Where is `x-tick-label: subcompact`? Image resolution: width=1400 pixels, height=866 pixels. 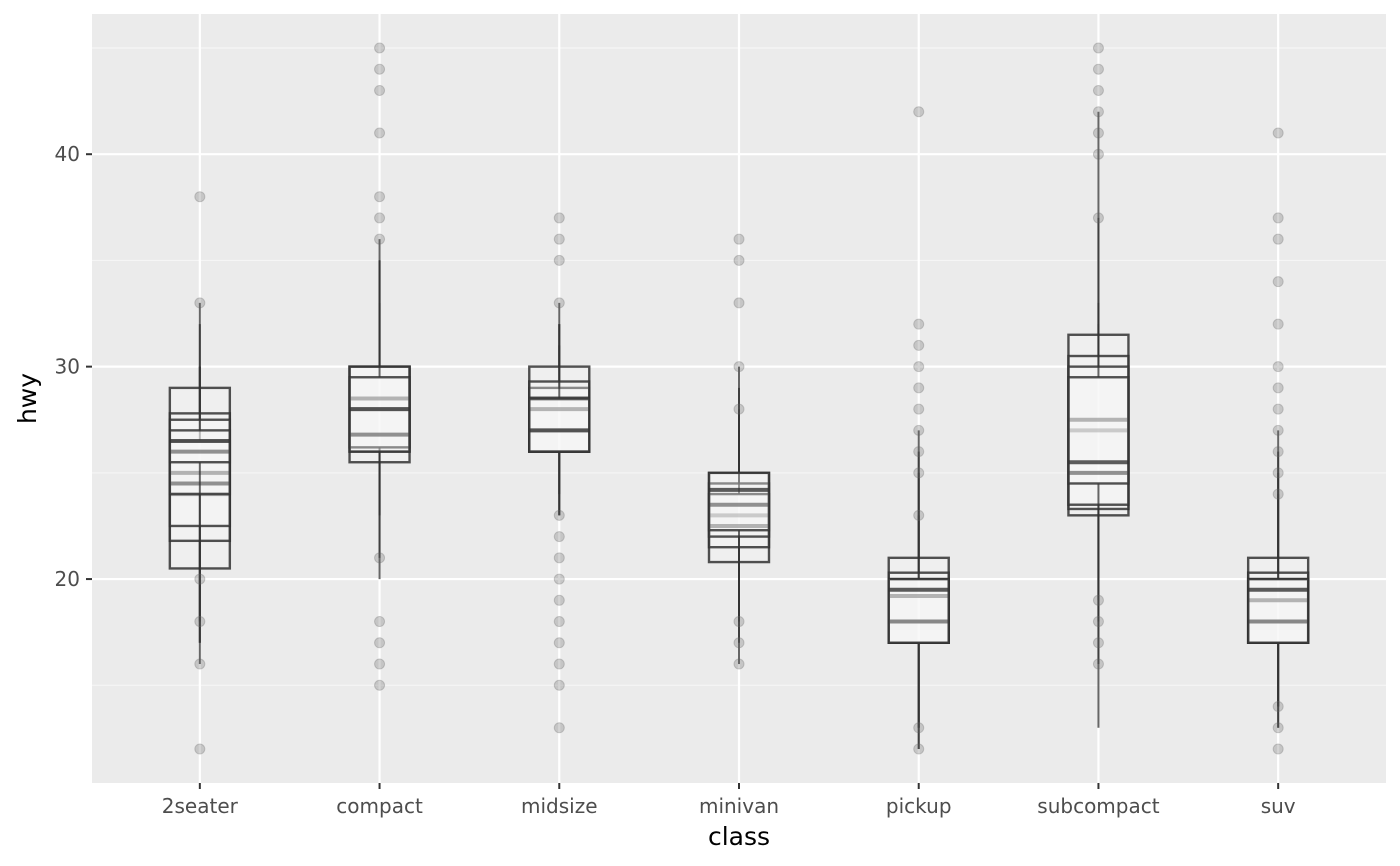 x-tick-label: subcompact is located at coordinates (1098, 806).